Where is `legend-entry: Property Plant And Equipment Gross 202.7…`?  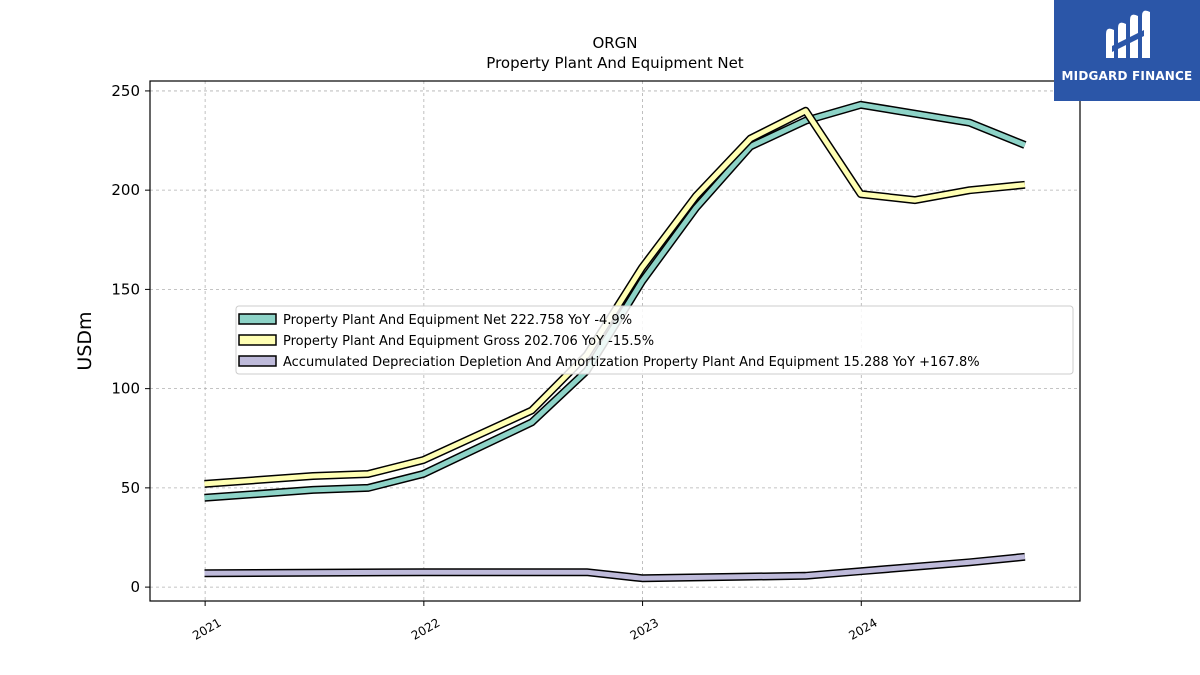
legend-entry: Property Plant And Equipment Gross 202.7… is located at coordinates (468, 341).